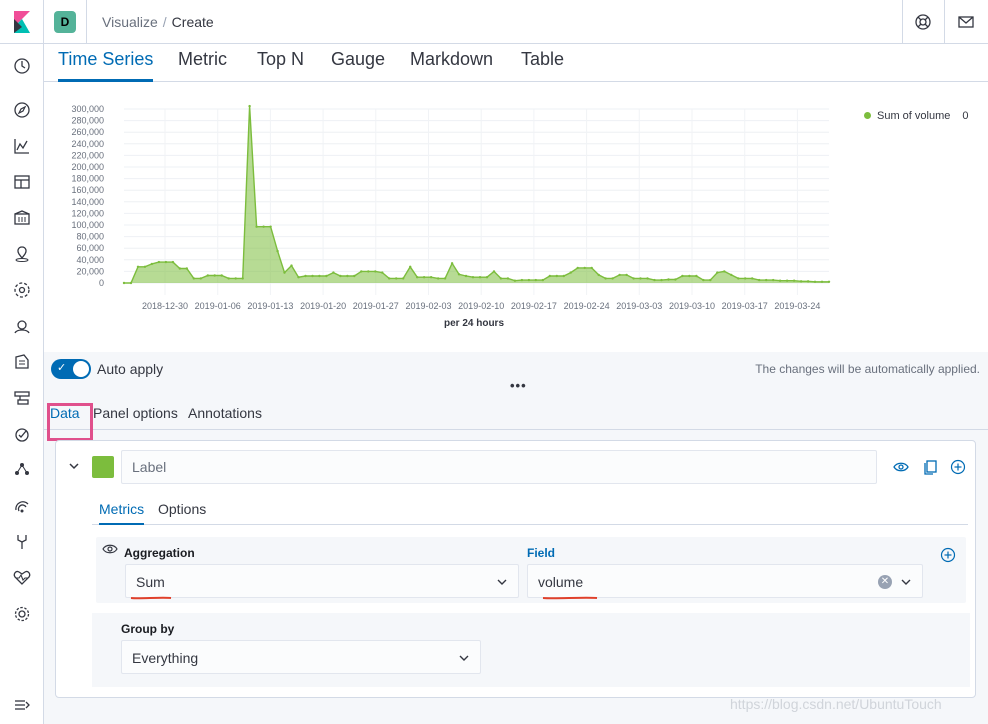 The image size is (988, 724). What do you see at coordinates (930, 467) in the screenshot?
I see `copy-icon` at bounding box center [930, 467].